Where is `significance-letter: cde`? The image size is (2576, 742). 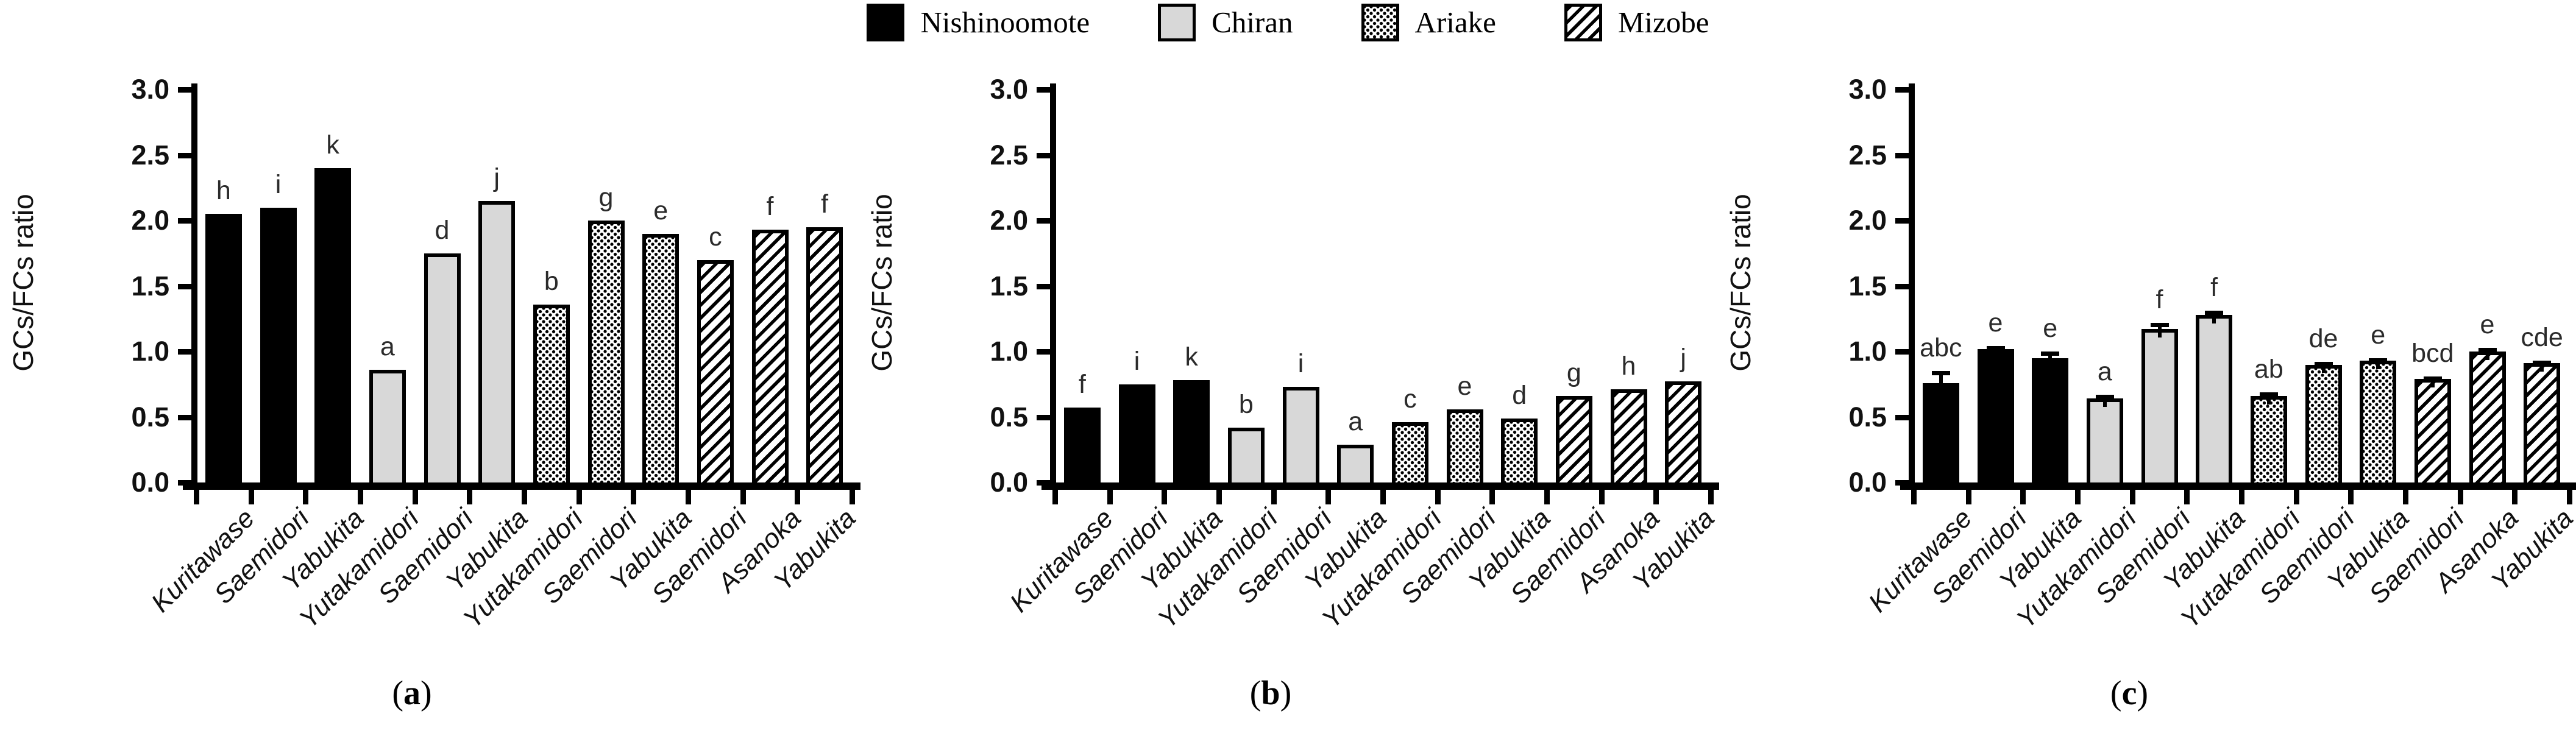 significance-letter: cde is located at coordinates (2542, 338).